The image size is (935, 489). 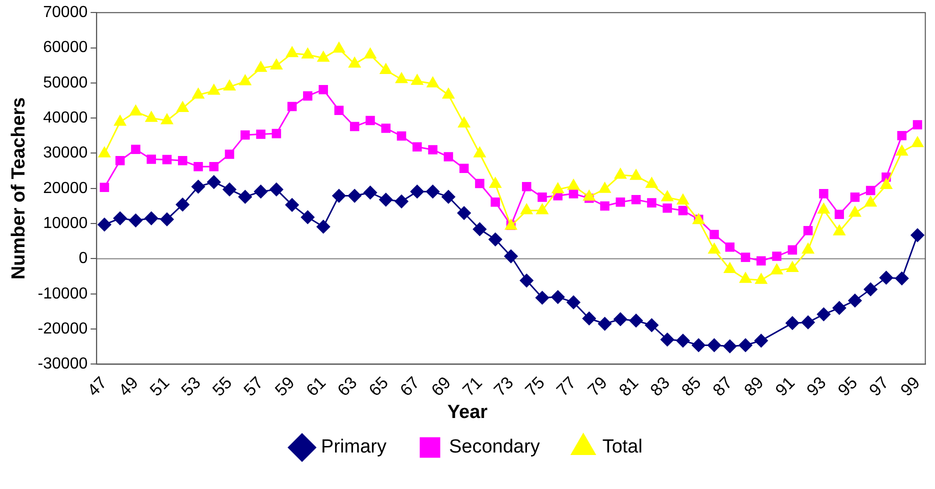 What do you see at coordinates (722, 386) in the screenshot?
I see `x-tick-label: 87` at bounding box center [722, 386].